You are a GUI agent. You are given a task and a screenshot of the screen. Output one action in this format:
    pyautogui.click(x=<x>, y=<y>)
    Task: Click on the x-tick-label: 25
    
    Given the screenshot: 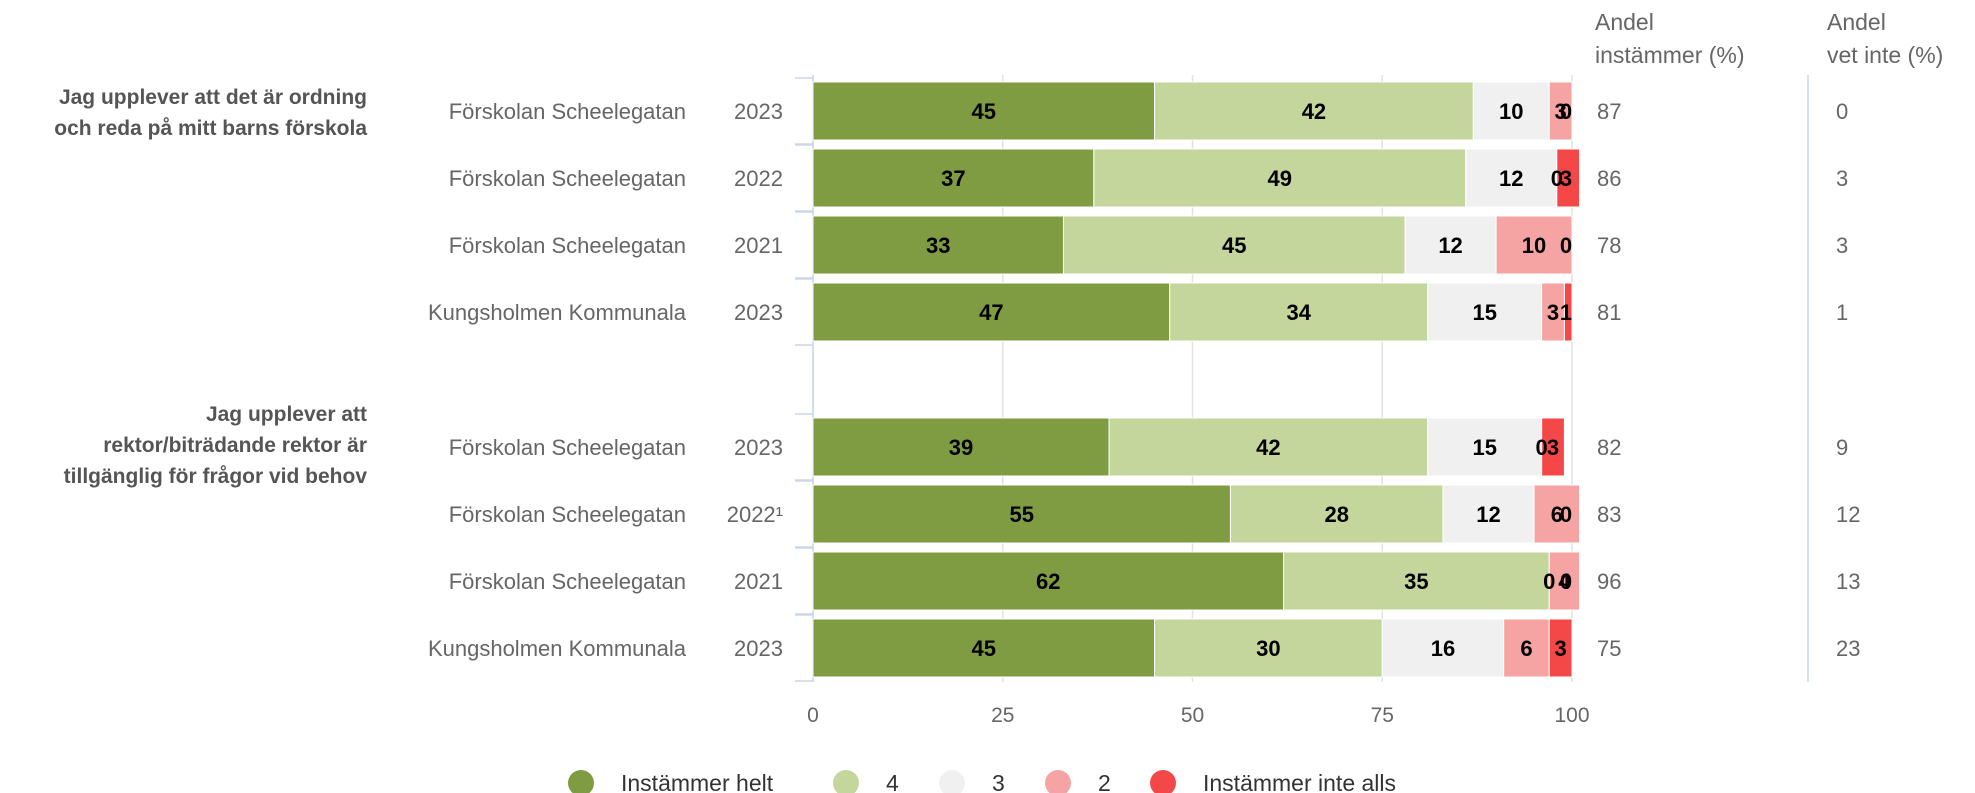 What is the action you would take?
    pyautogui.click(x=1002, y=715)
    